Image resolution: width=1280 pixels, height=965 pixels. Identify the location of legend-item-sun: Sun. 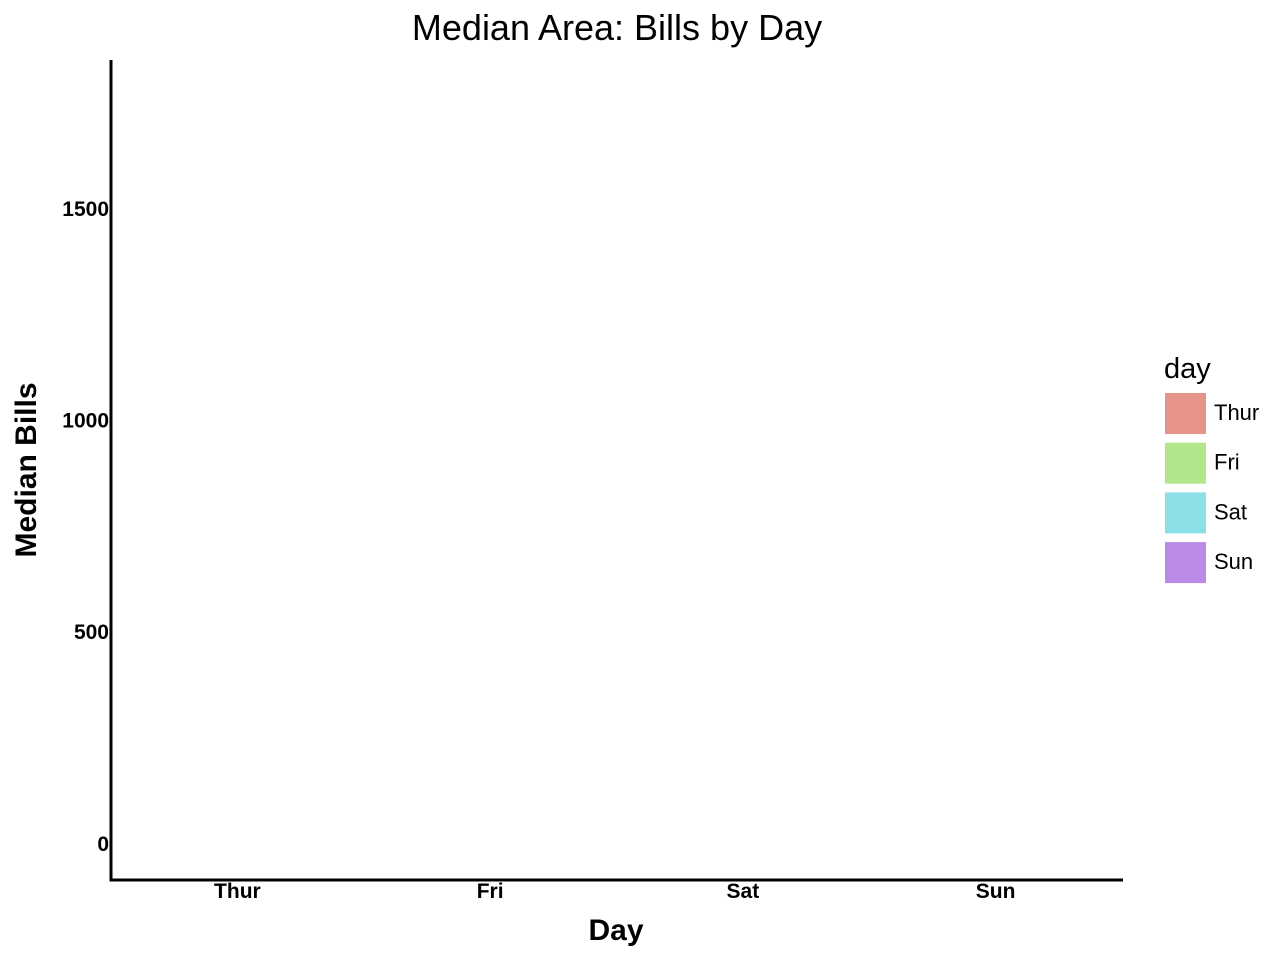
(1209, 563).